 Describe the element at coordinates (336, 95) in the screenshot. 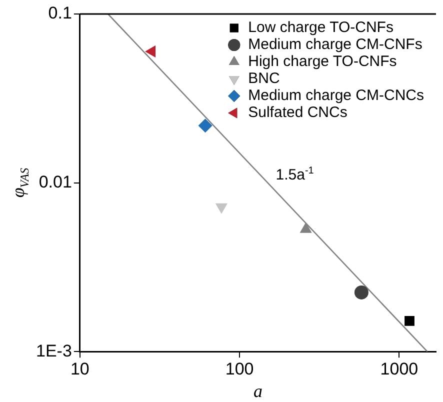

I see `legend-label: Medium charge CM-CNCs` at that location.